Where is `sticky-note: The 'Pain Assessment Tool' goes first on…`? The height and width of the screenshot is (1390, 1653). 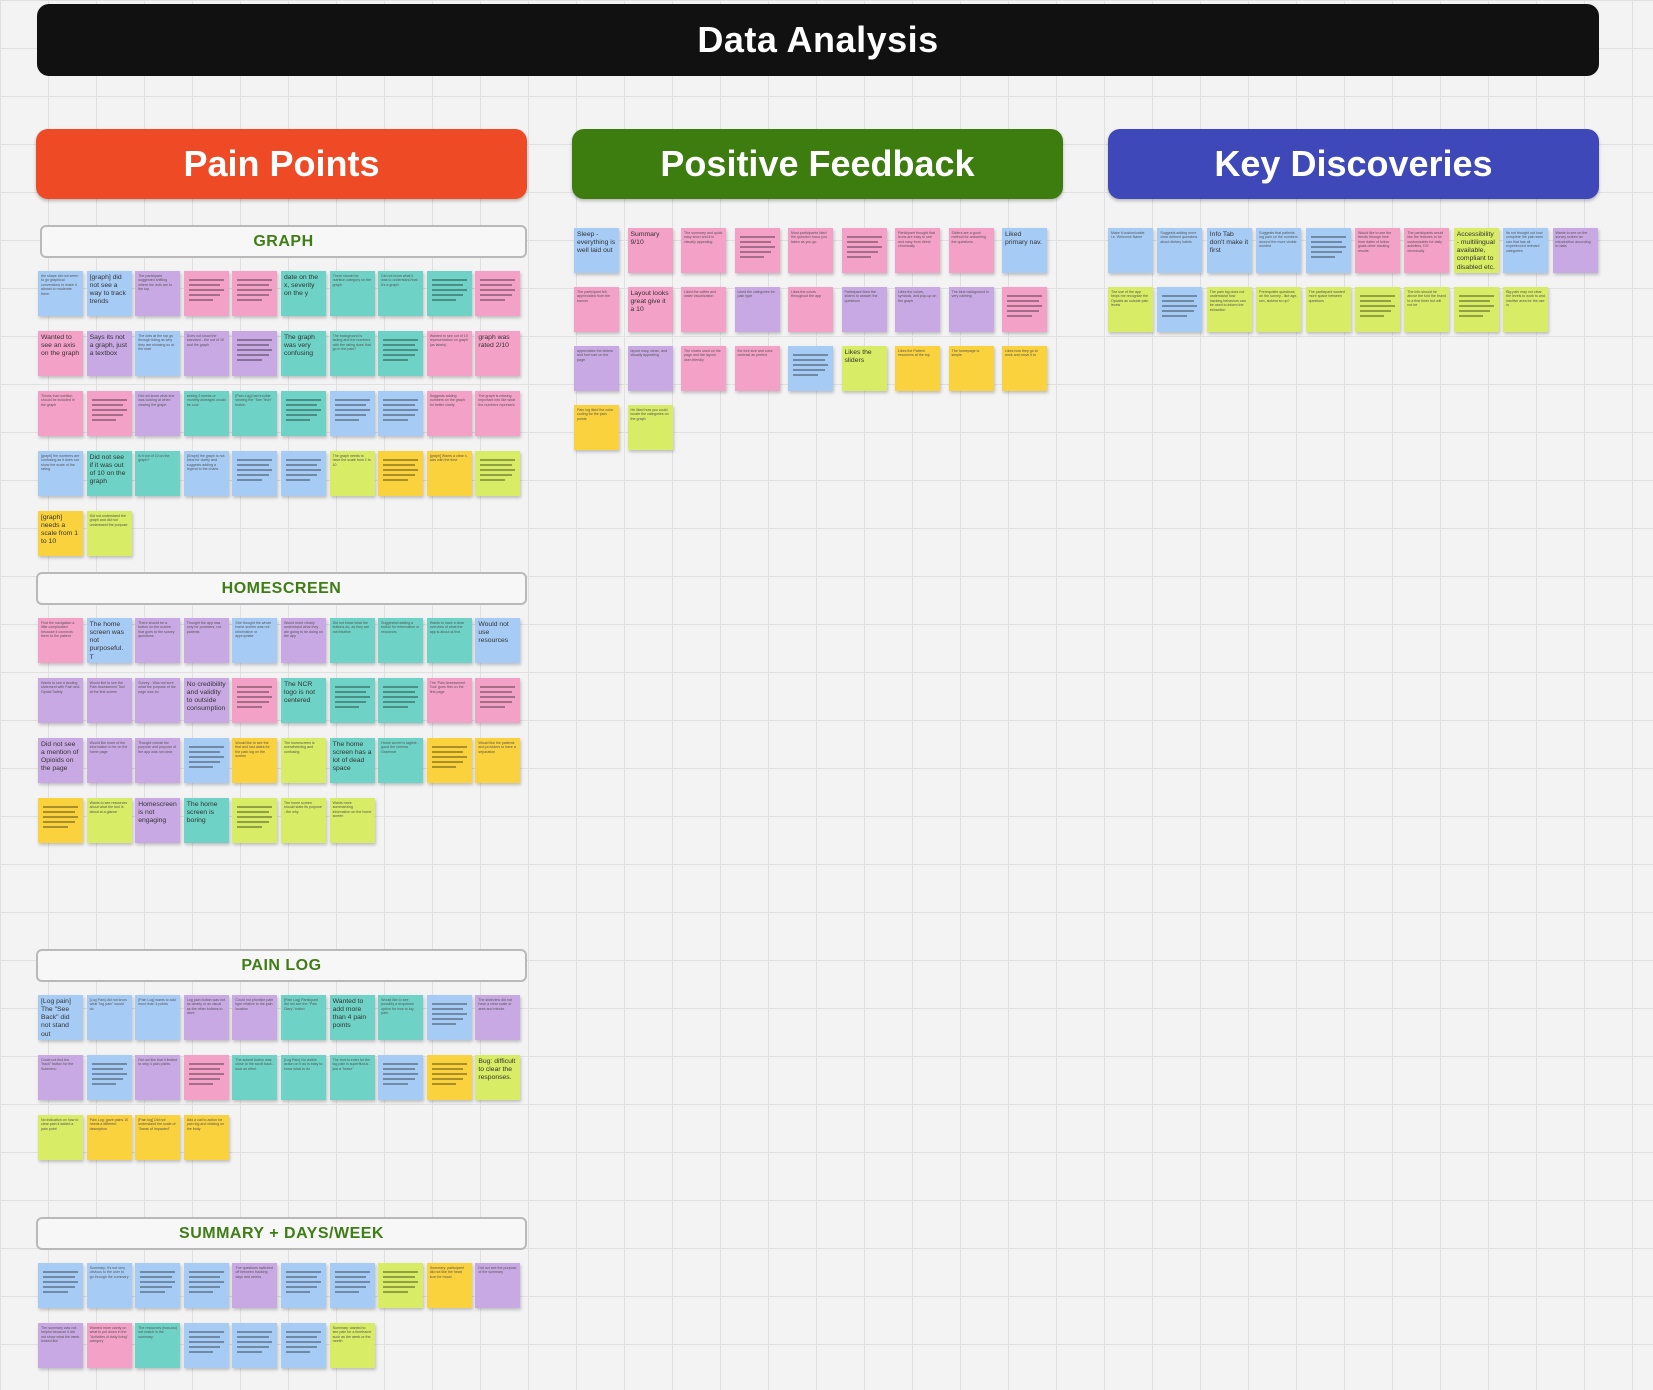 sticky-note: The 'Pain Assessment Tool' goes first on… is located at coordinates (449, 700).